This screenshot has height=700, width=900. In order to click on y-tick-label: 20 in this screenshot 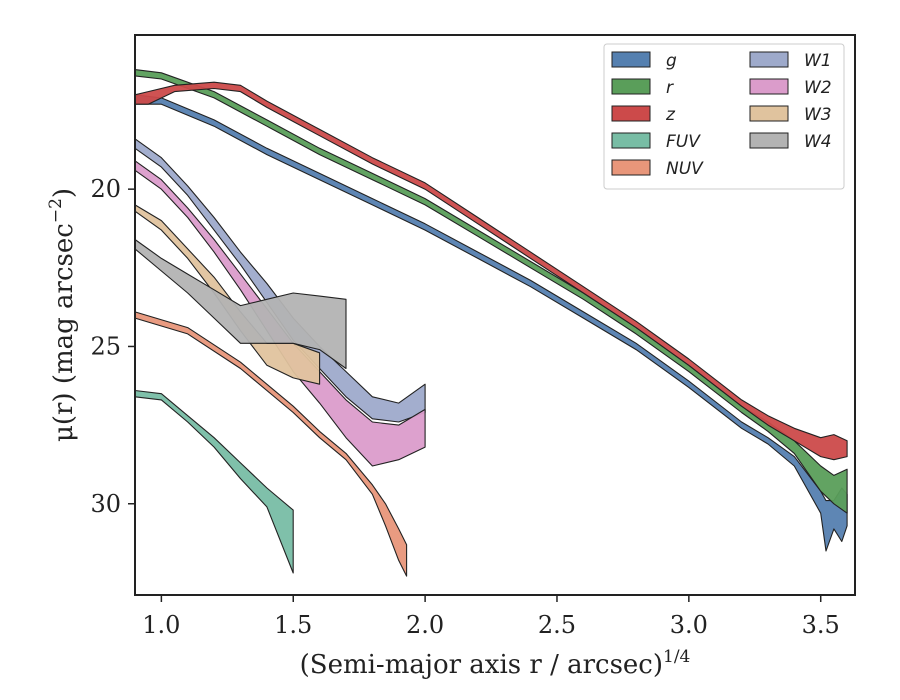, I will do `click(105, 189)`.